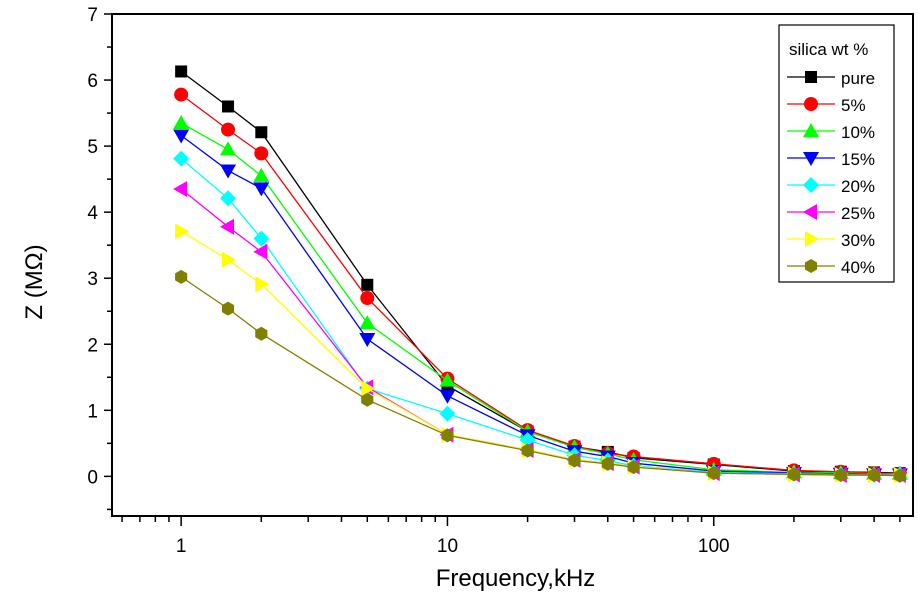 The width and height of the screenshot is (918, 599). Describe the element at coordinates (831, 173) in the screenshot. I see `legend-items: pure 5% 10% 15% 20% 25% 30% 40%` at that location.